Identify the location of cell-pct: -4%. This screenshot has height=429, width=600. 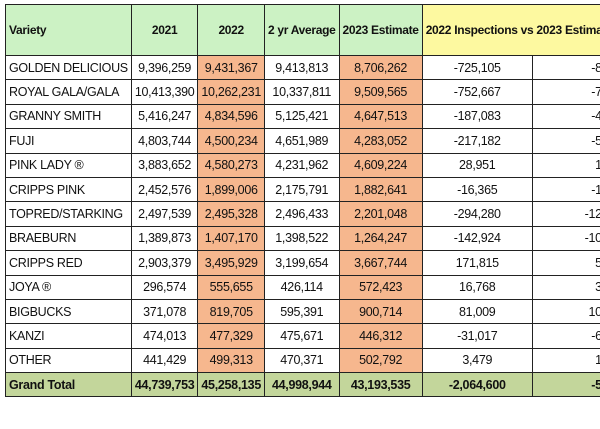
(565, 116).